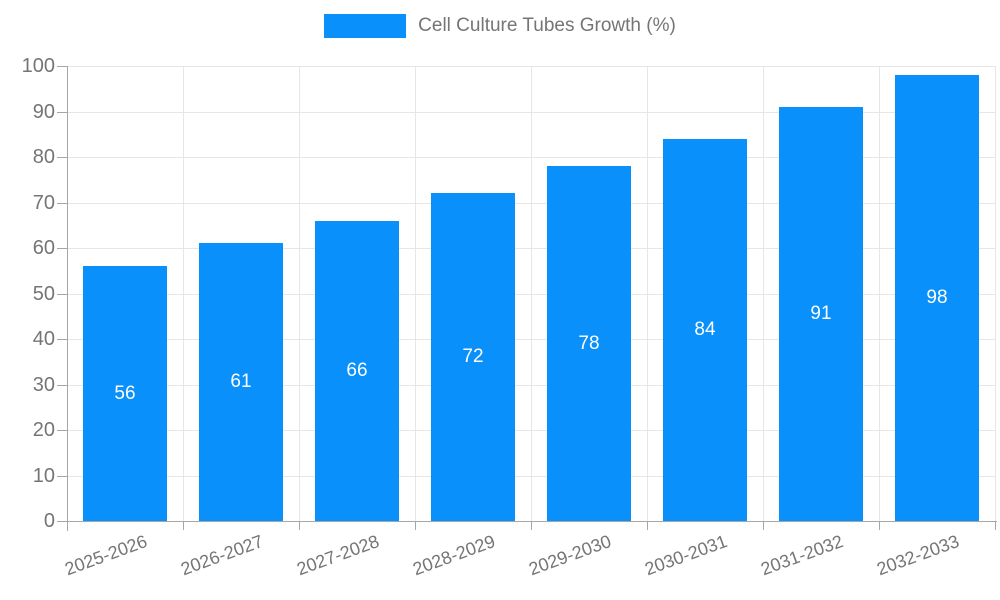  Describe the element at coordinates (43, 248) in the screenshot. I see `y-axis-tick-label: 60` at that location.